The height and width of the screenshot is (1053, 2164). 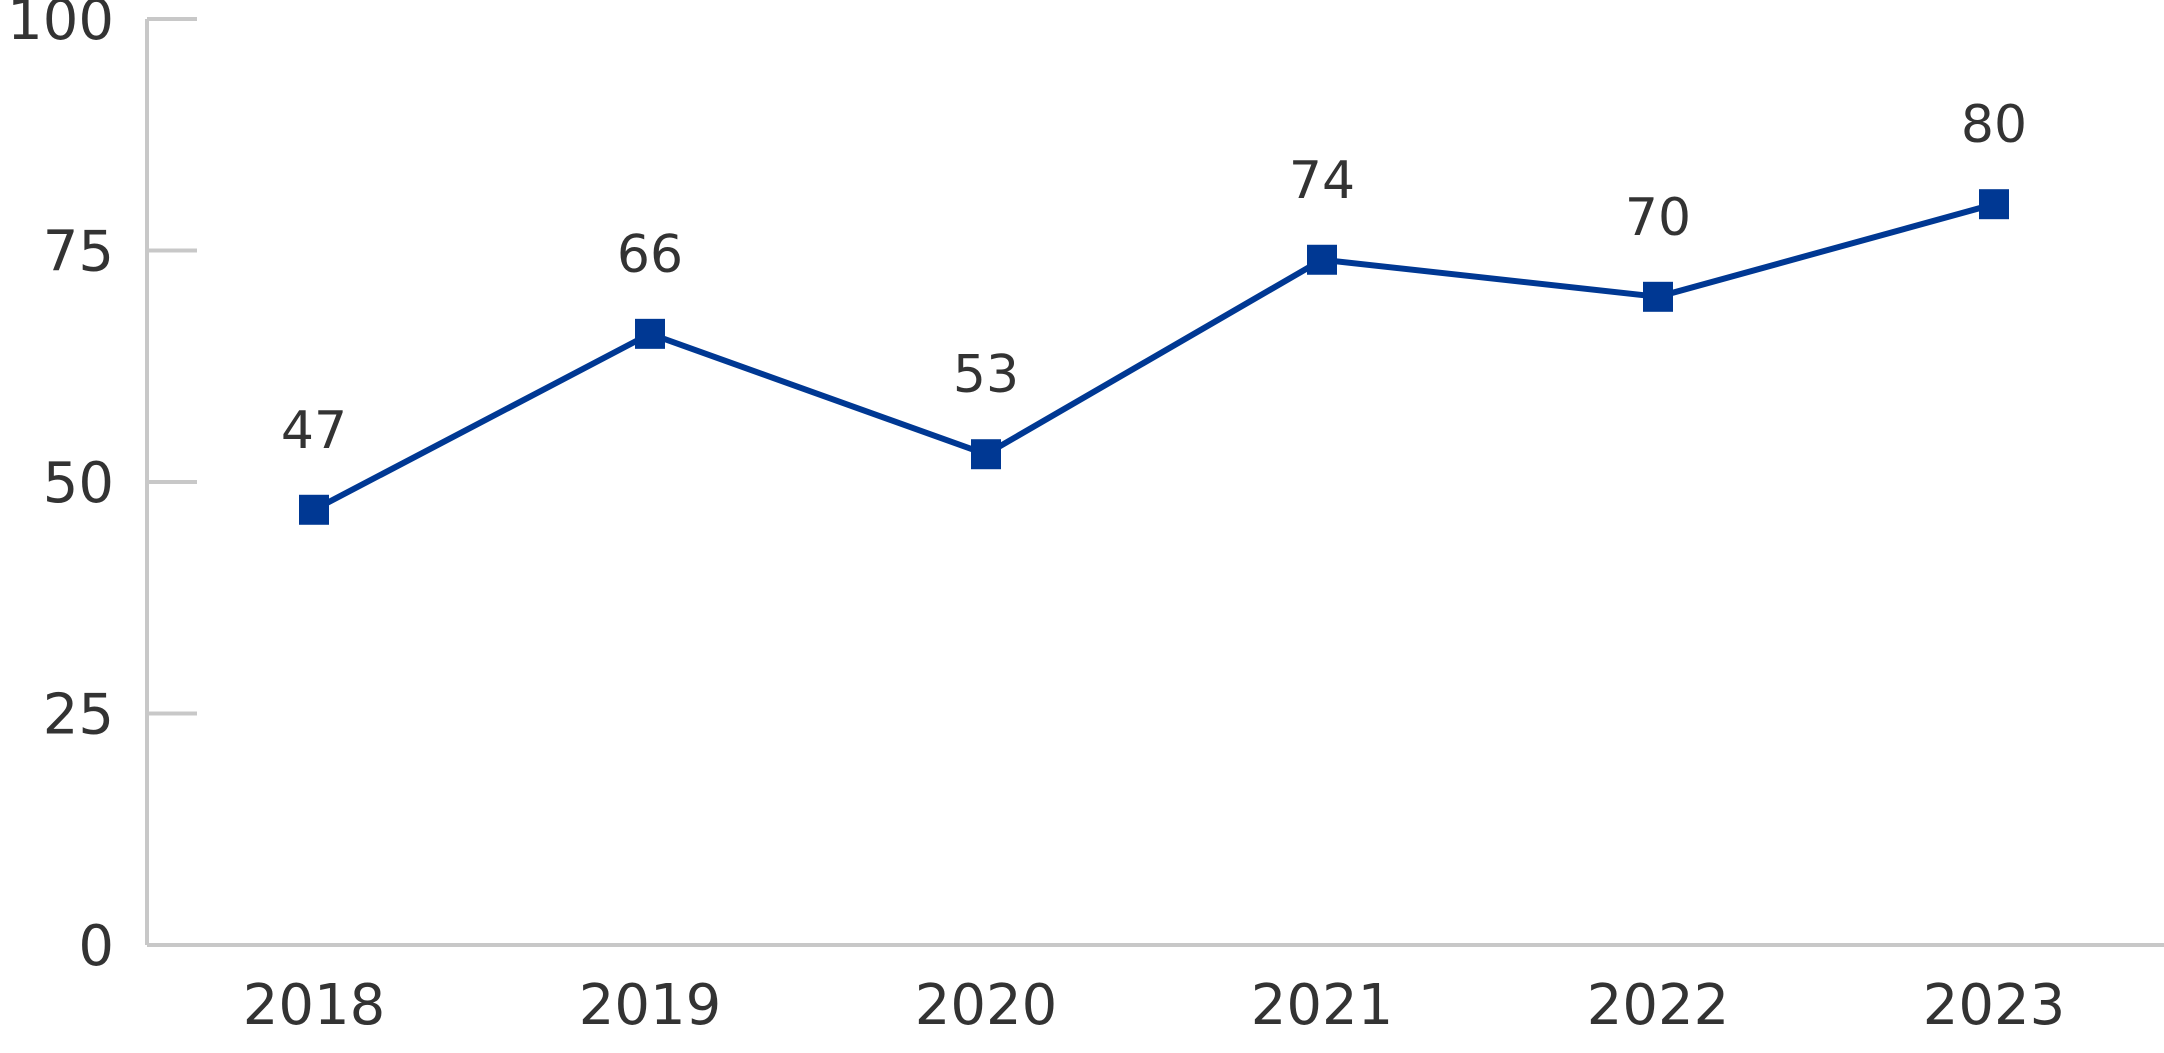 What do you see at coordinates (96, 946) in the screenshot?
I see `y-tick-label: 0` at bounding box center [96, 946].